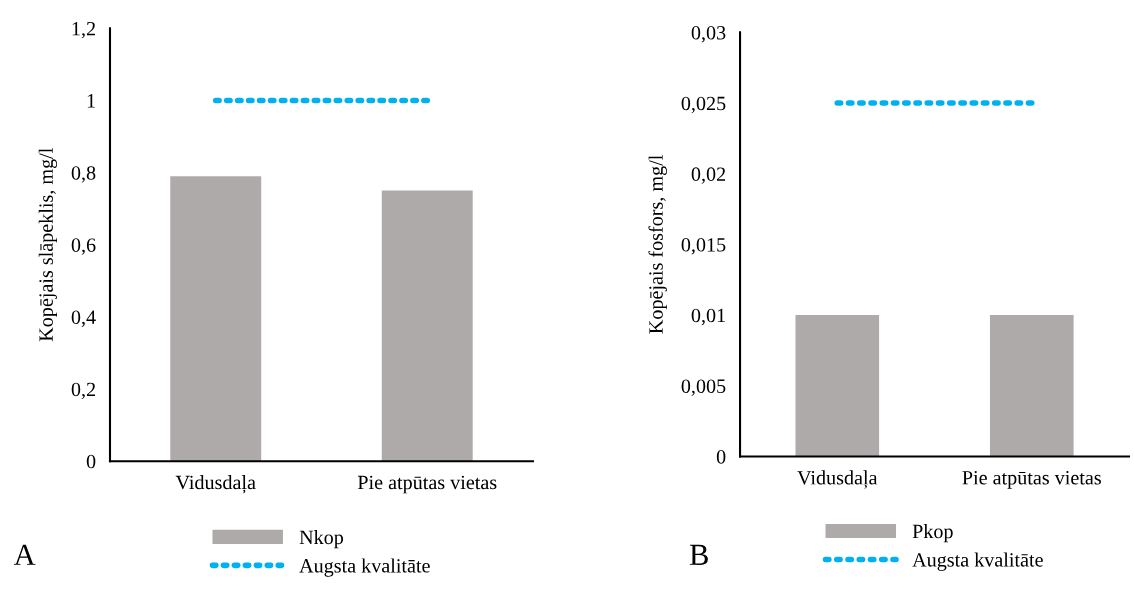  I want to click on text: A, so click(24, 554).